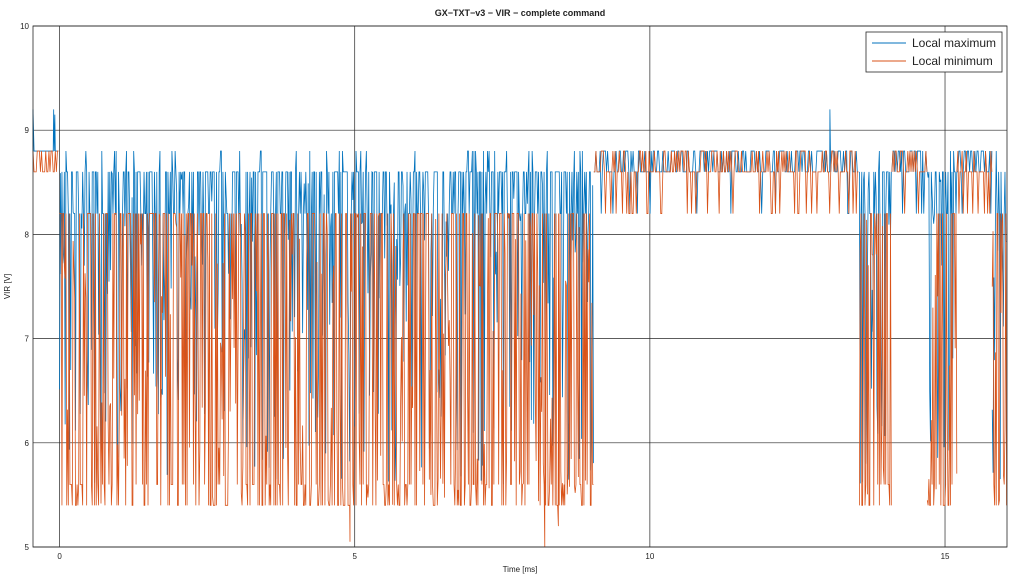 This screenshot has width=1024, height=576. Describe the element at coordinates (649, 556) in the screenshot. I see `x-tick-label: 10` at that location.